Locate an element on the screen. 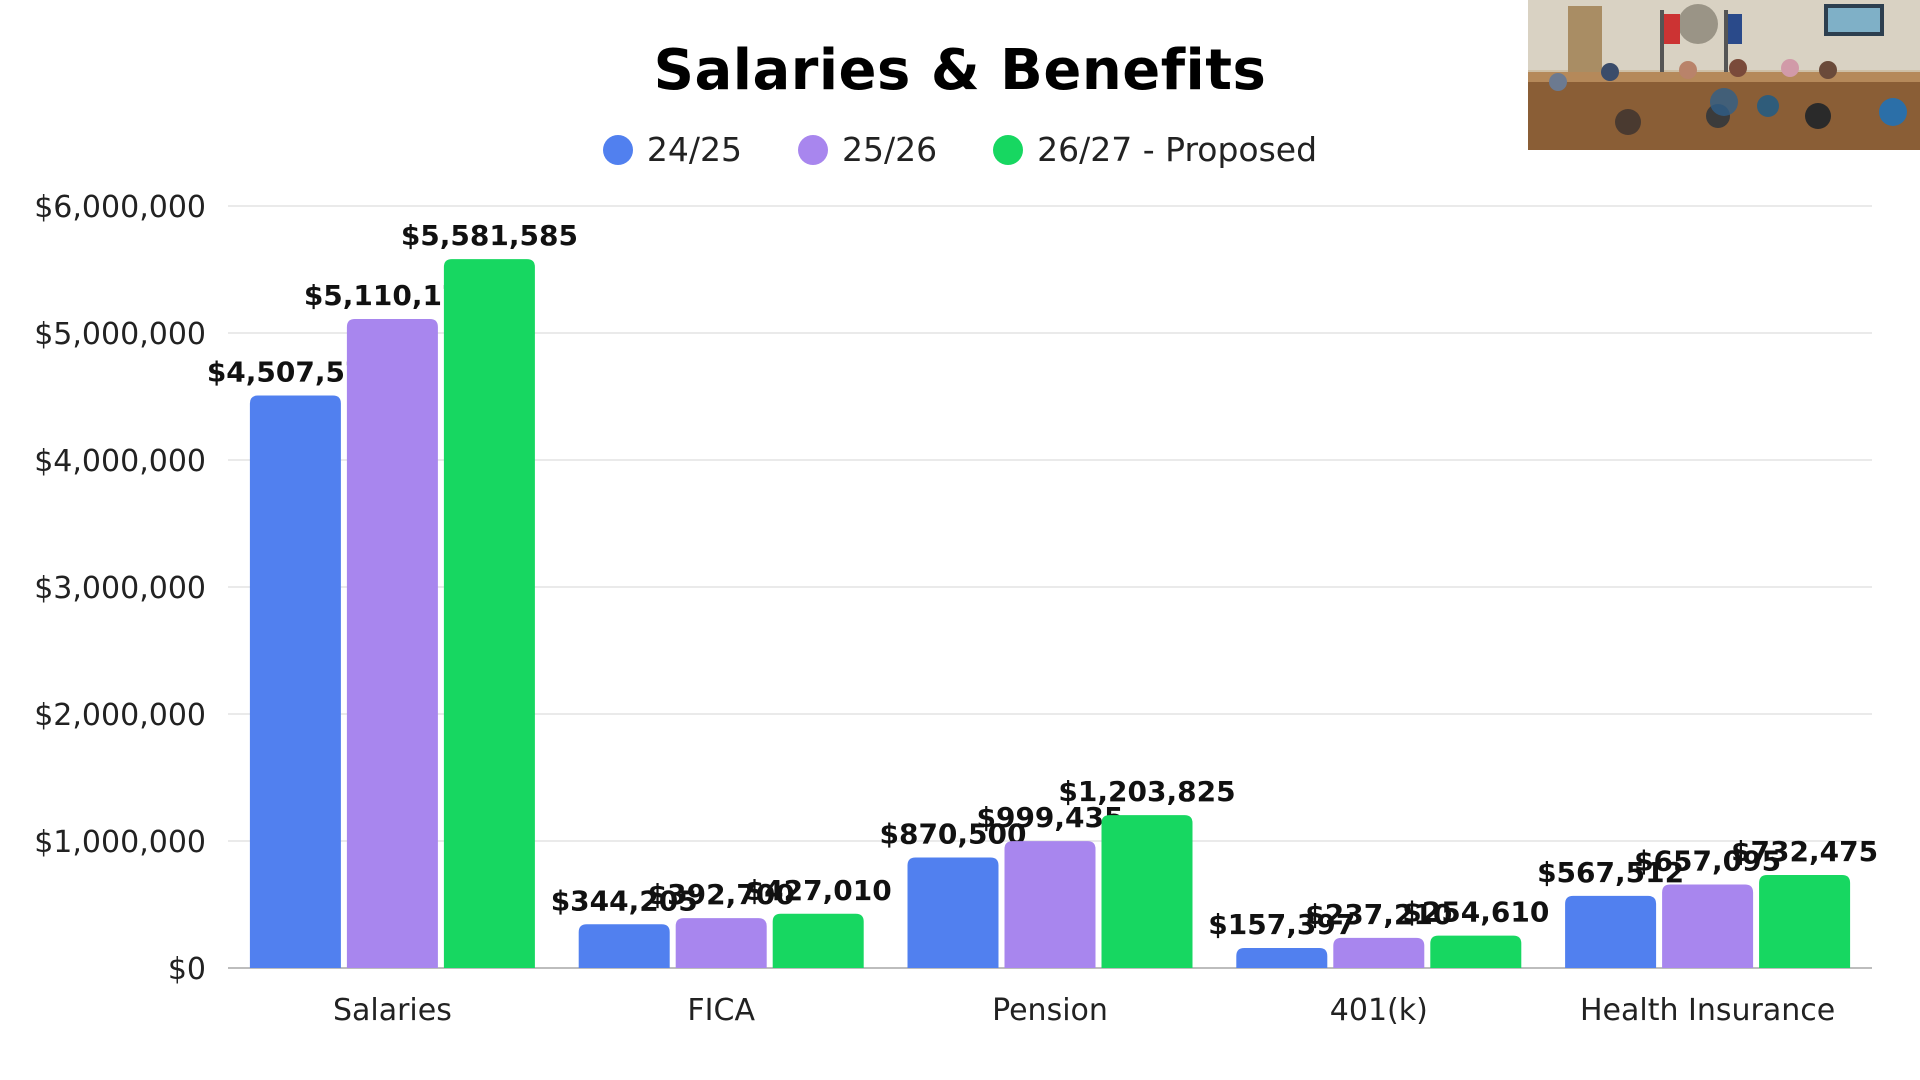 The image size is (1920, 1080). data-label: $344,205 is located at coordinates (624, 900).